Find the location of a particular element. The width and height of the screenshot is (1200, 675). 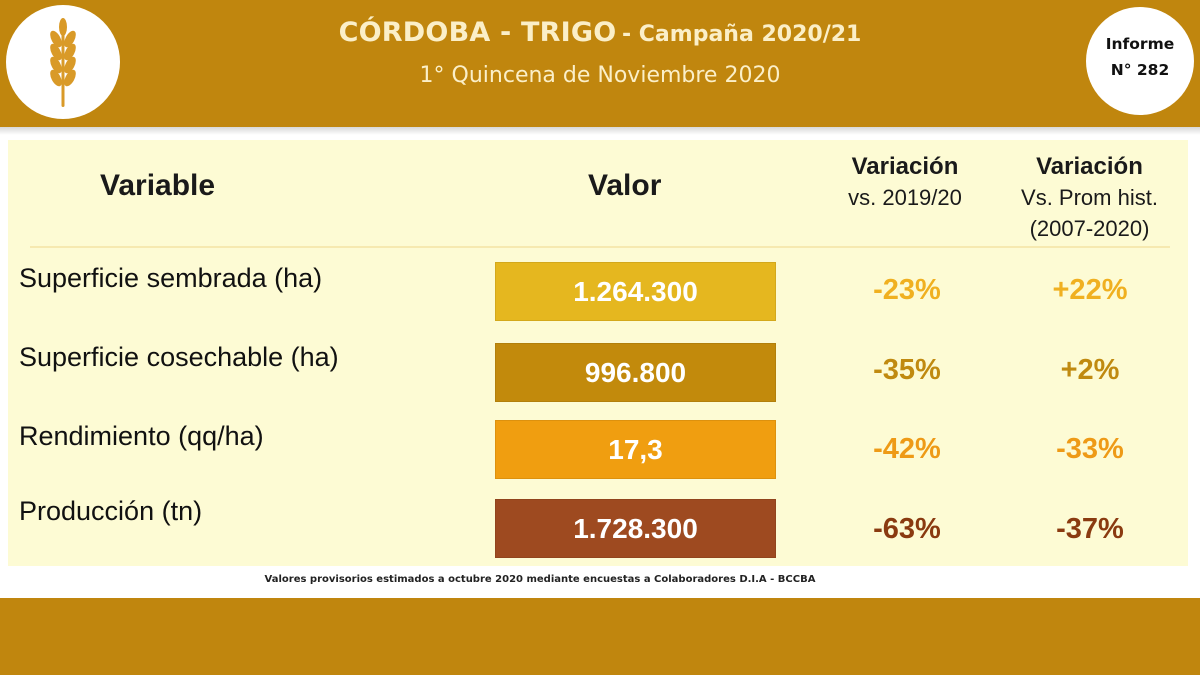

header-shadow is located at coordinates (600, 131).